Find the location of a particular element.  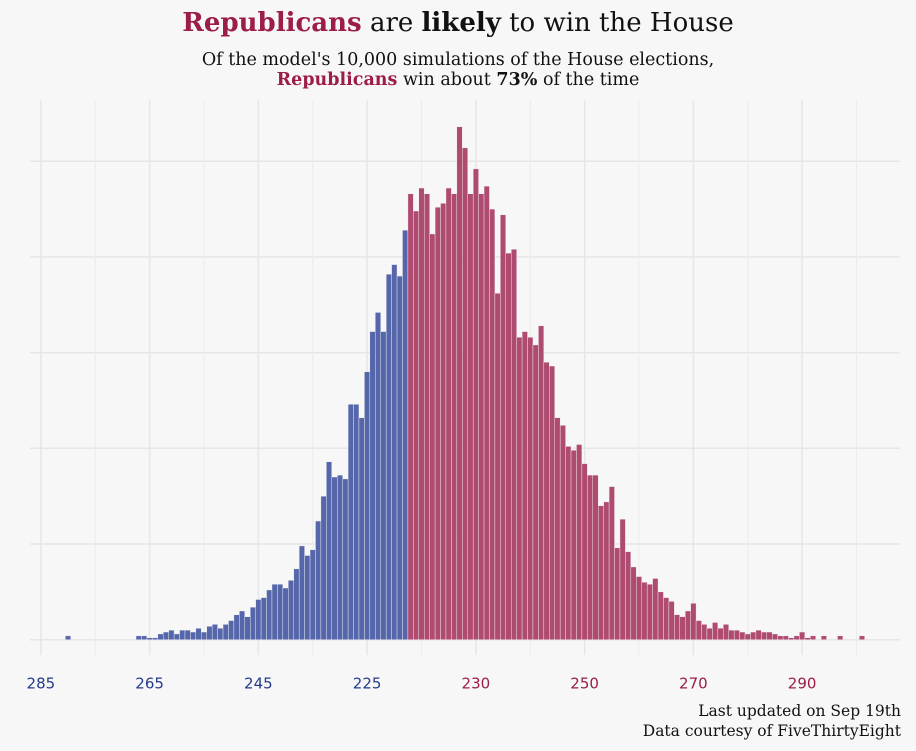

x-tick-label: 230 is located at coordinates (476, 684).